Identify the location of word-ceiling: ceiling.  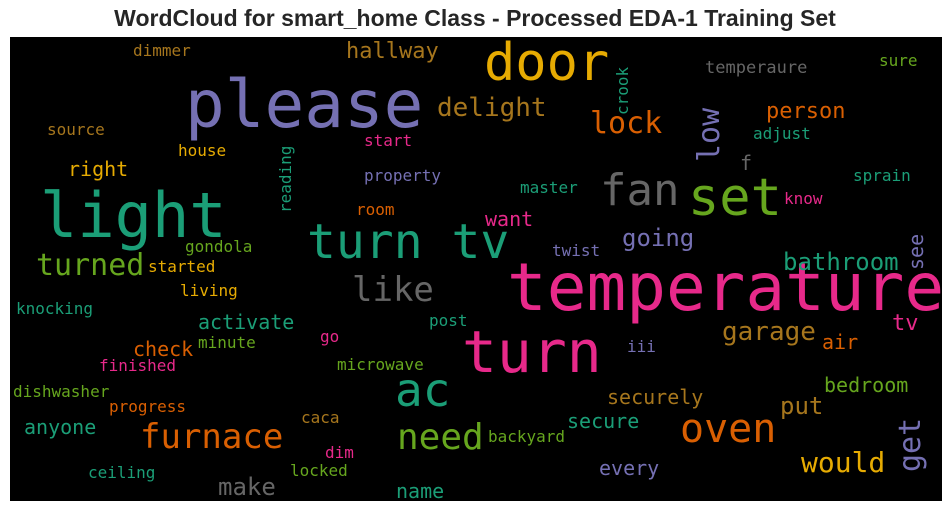
(122, 472).